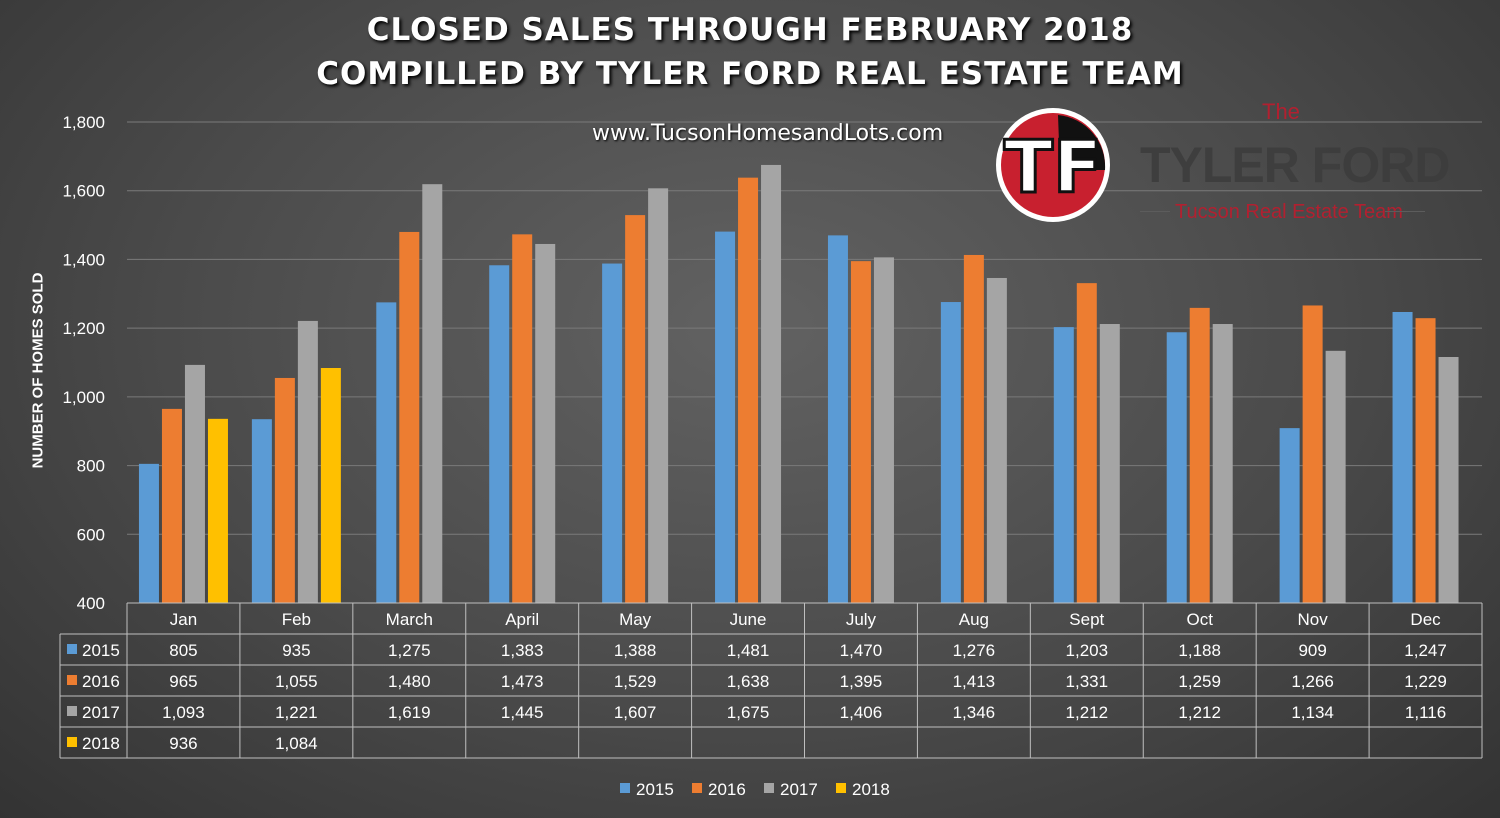 Image resolution: width=1500 pixels, height=818 pixels. Describe the element at coordinates (1199, 650) in the screenshot. I see `table-cell: 1,188` at that location.